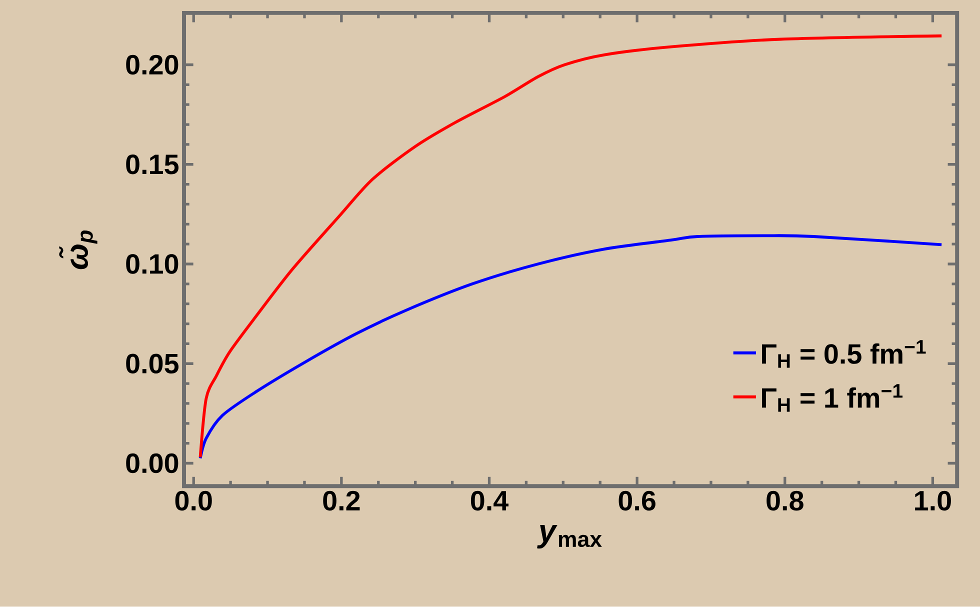 Image resolution: width=980 pixels, height=607 pixels. I want to click on y-tick-label: 0.20, so click(152, 65).